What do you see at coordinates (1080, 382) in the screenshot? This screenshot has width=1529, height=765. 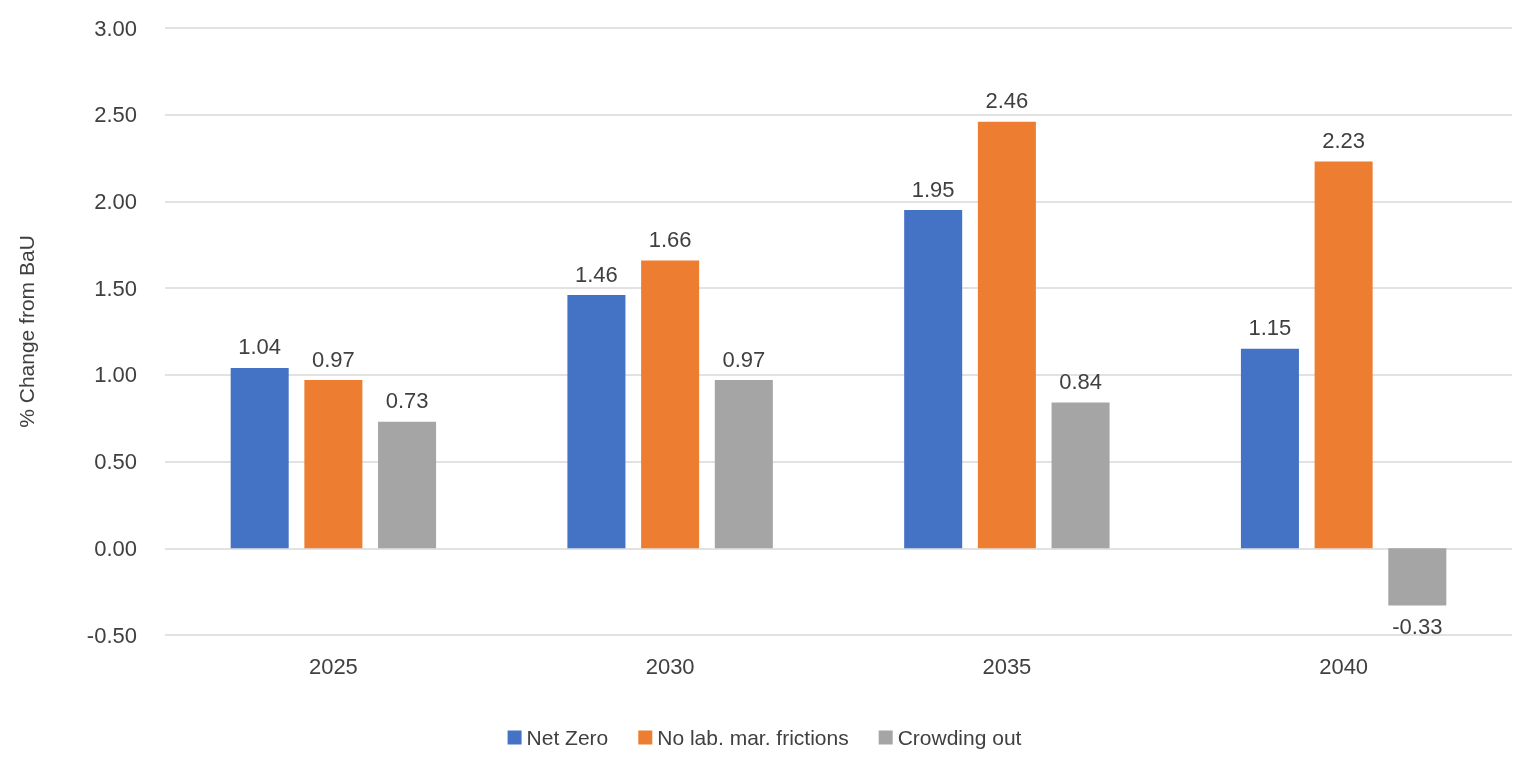 I see `data-label: 0.84` at bounding box center [1080, 382].